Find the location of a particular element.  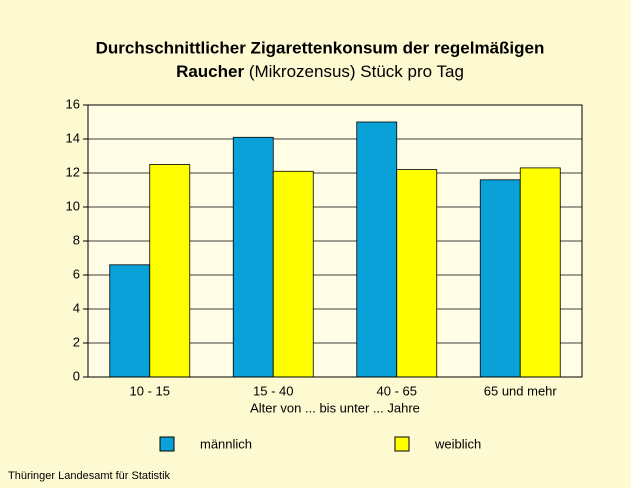

y-tick-label: 12 is located at coordinates (73, 171).